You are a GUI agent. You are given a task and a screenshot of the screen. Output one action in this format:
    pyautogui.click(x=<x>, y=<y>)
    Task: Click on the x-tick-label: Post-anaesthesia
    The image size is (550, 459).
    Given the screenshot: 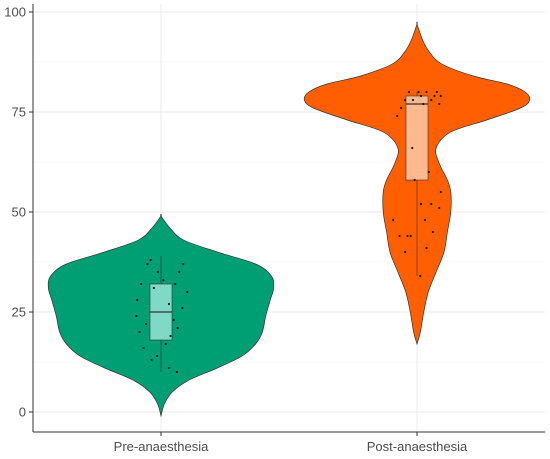 What is the action you would take?
    pyautogui.click(x=417, y=446)
    